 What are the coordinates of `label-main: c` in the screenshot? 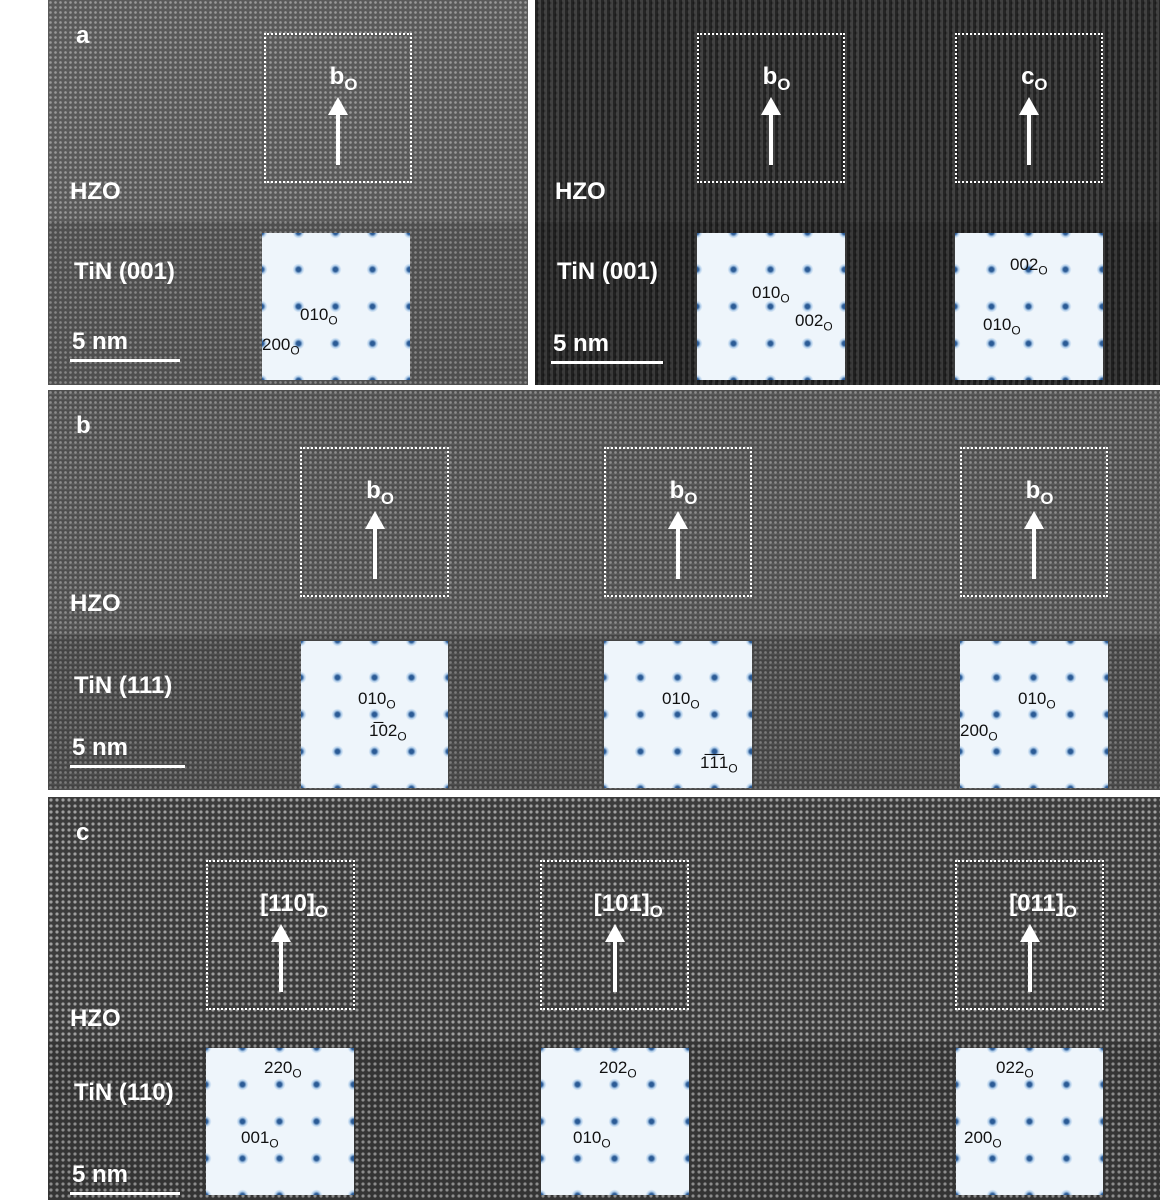 It's located at (1028, 76).